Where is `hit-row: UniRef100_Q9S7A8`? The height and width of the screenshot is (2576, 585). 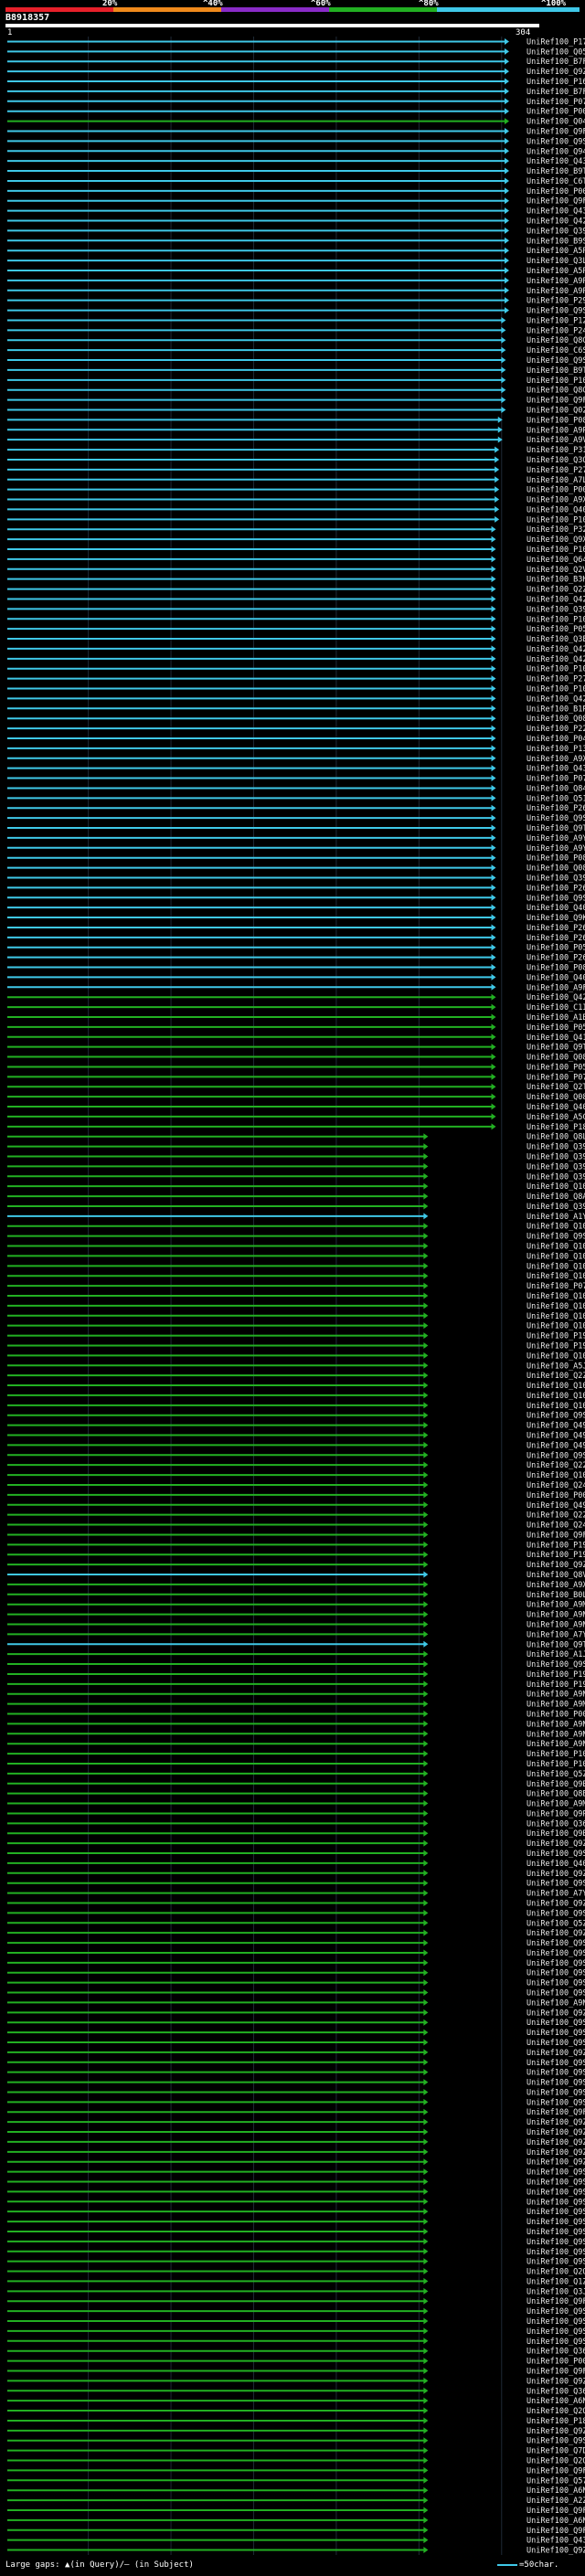 hit-row: UniRef100_Q9S7A8 is located at coordinates (296, 2043).